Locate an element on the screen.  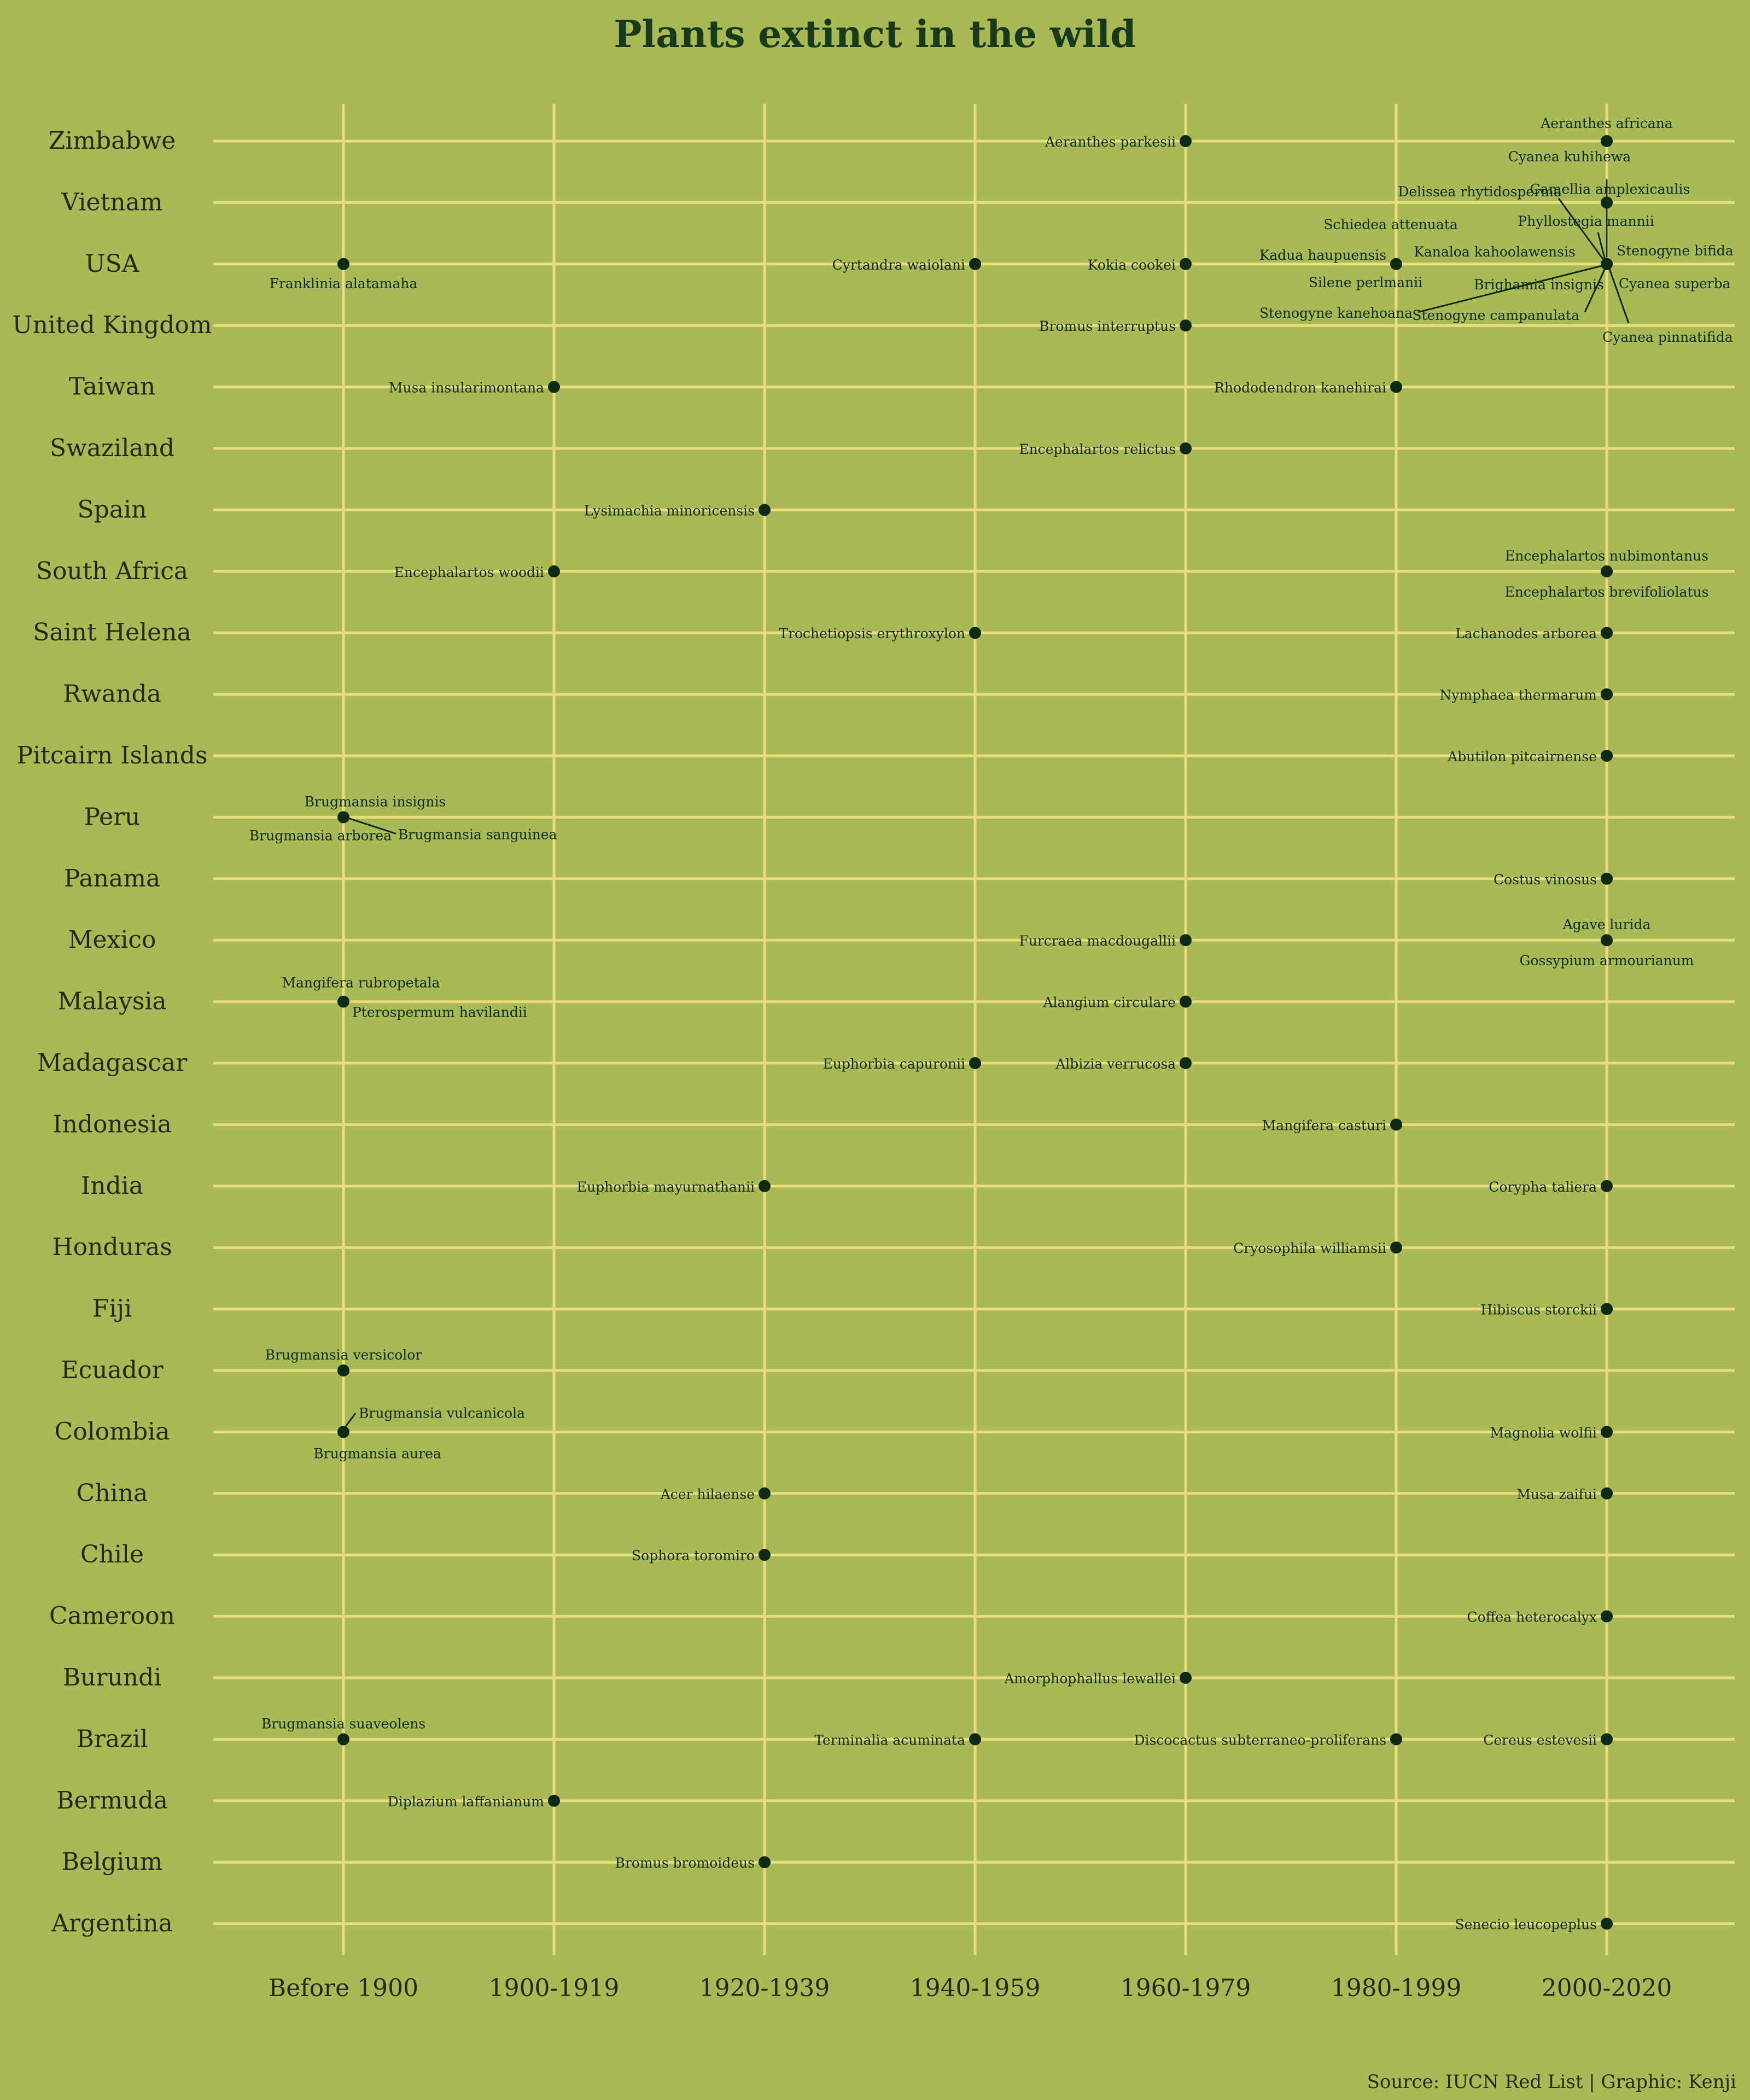
point-label: Camellia amplexicaulis is located at coordinates (1610, 189).